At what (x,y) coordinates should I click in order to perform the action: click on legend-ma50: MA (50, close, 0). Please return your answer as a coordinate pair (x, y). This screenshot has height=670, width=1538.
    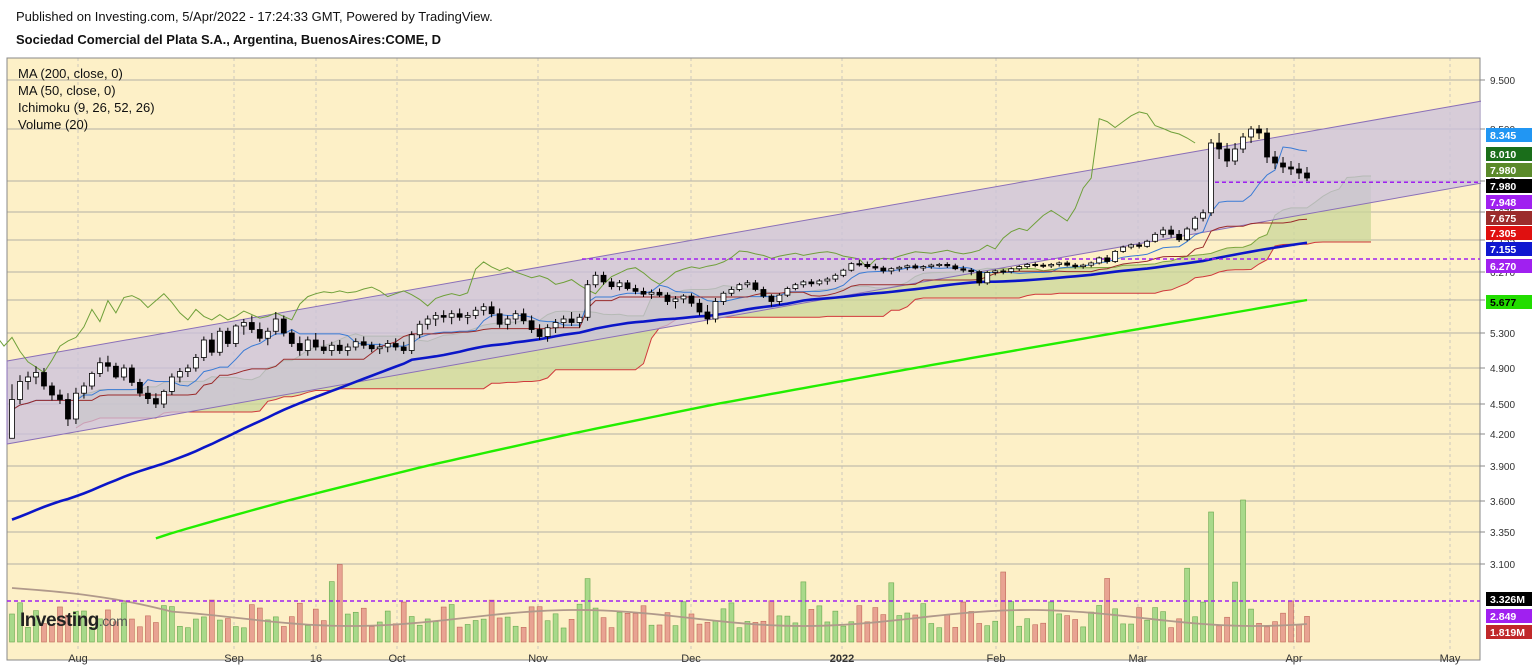
    Looking at the image, I should click on (67, 90).